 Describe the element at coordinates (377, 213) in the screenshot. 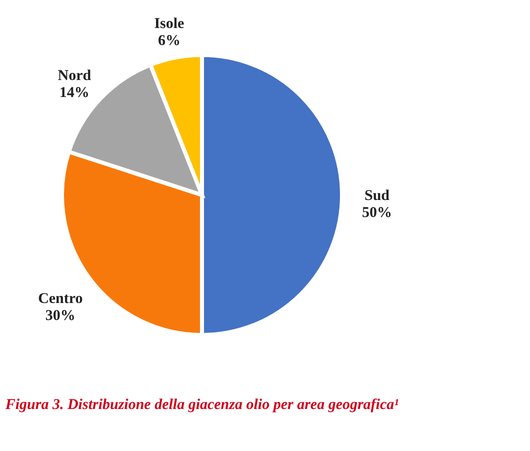

I see `data-label: 50%` at that location.